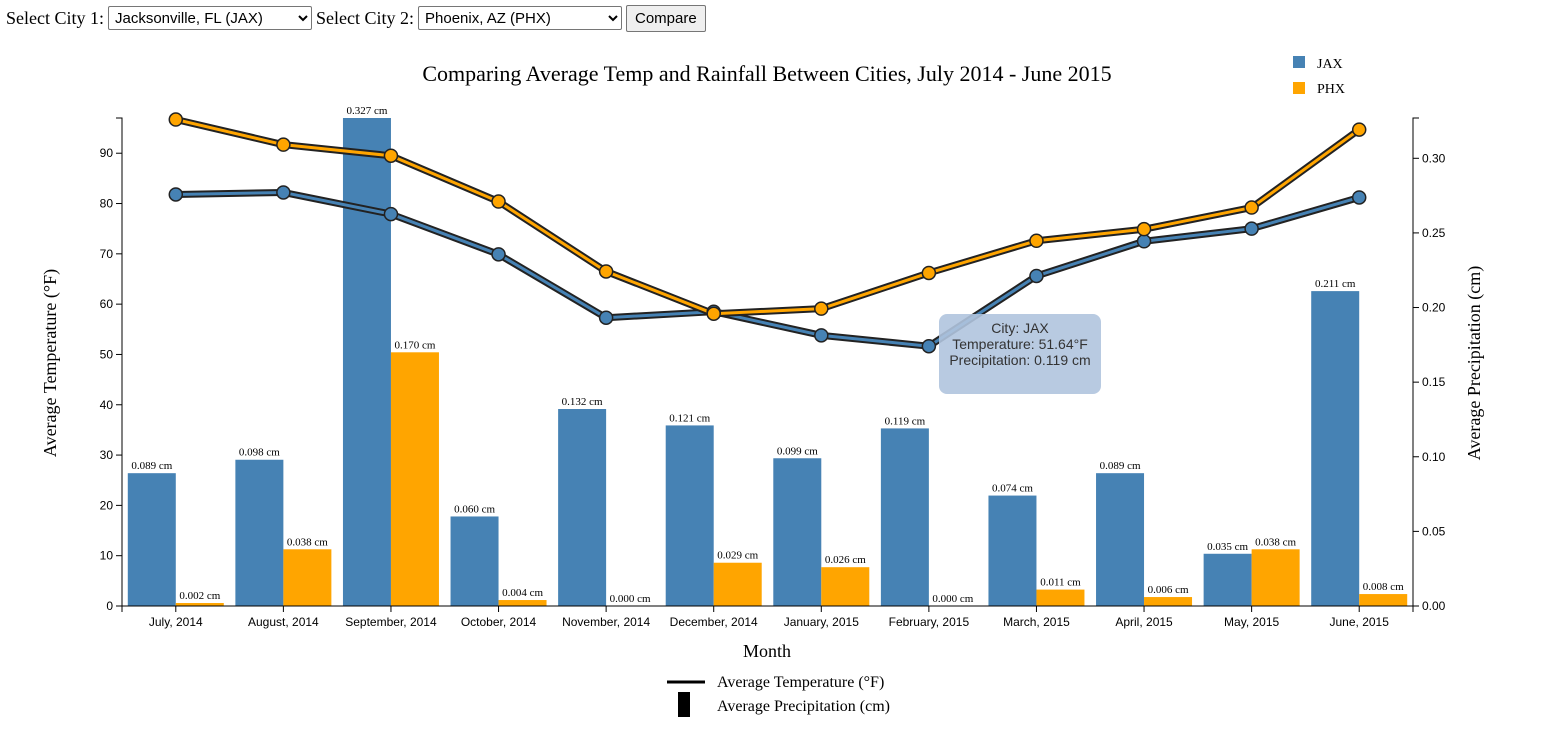 The width and height of the screenshot is (1547, 742). I want to click on precipitation-tick-label-0.05: 0.05, so click(1434, 531).